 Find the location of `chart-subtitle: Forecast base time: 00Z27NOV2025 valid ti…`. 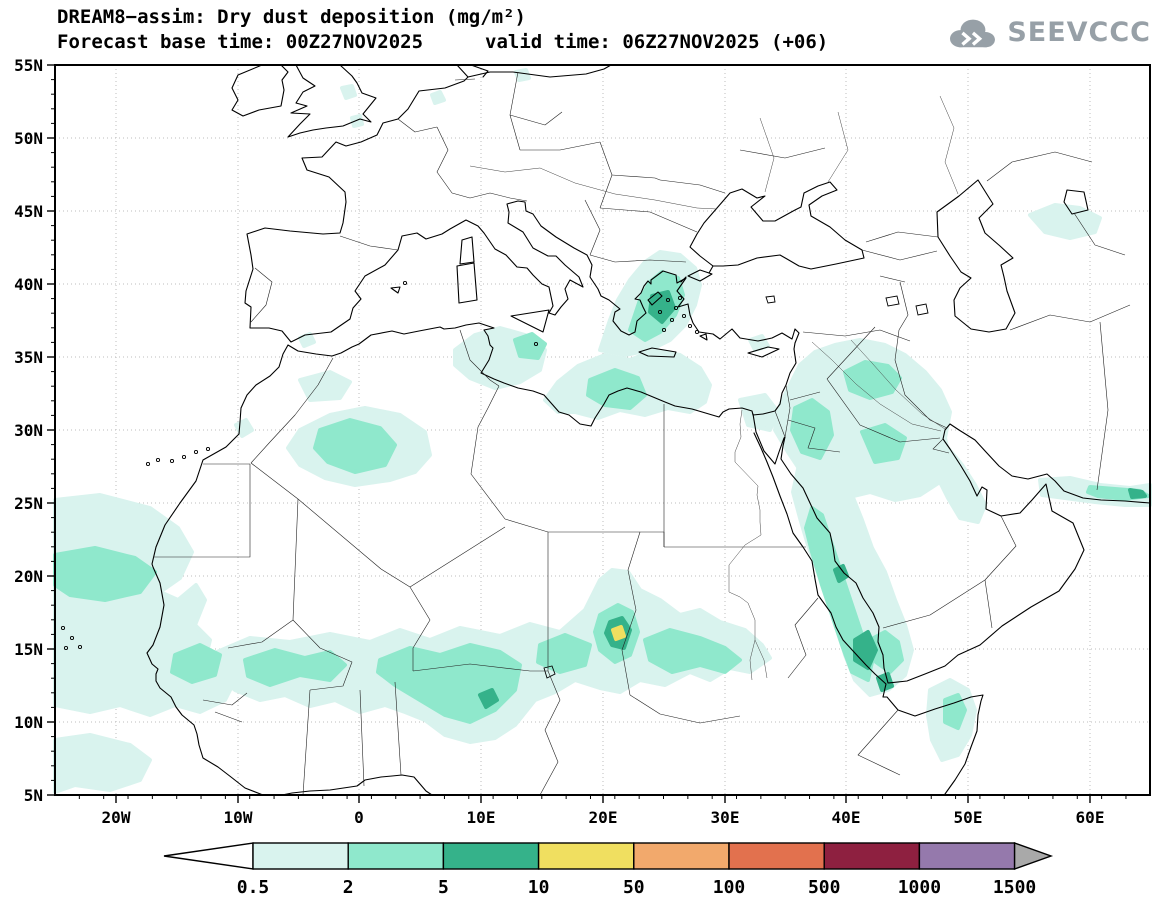

chart-subtitle: Forecast base time: 00Z27NOV2025 valid ti… is located at coordinates (442, 42).